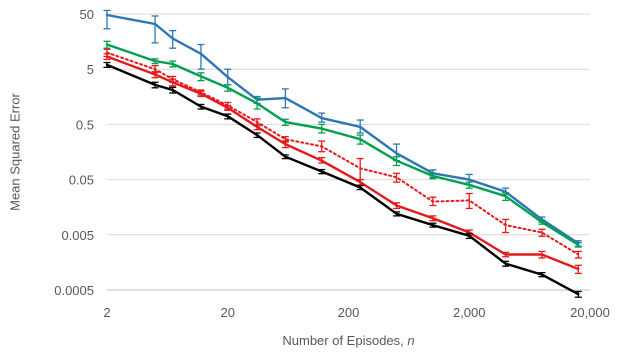 The image size is (627, 361). I want to click on x-tick-labels: 2 20 200 2,000 20,000, so click(356, 312).